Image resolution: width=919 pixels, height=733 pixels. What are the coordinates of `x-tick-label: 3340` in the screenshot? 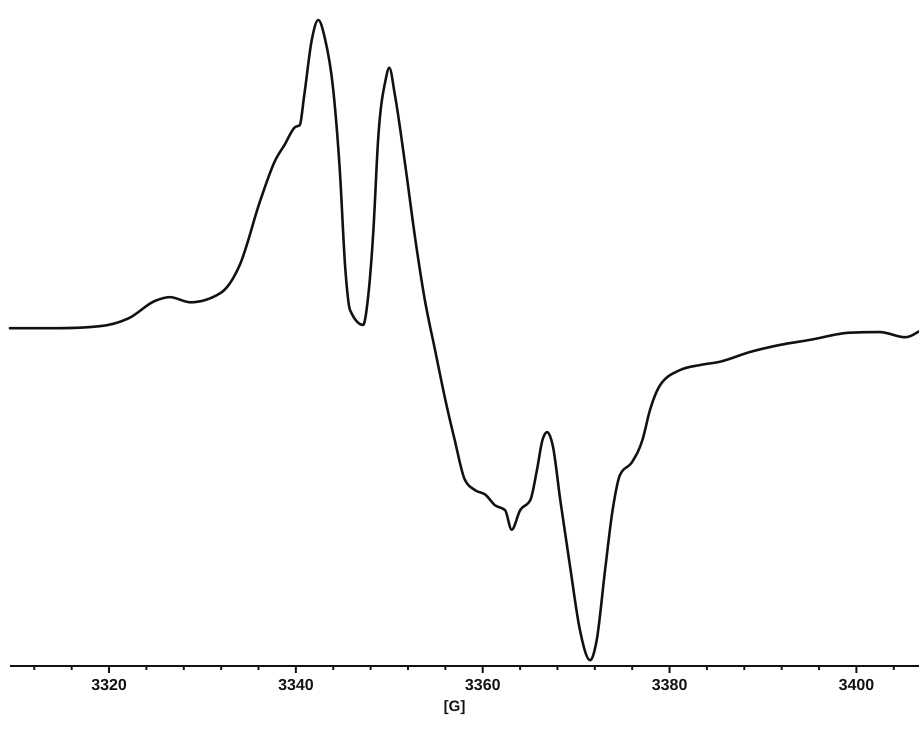 It's located at (296, 685).